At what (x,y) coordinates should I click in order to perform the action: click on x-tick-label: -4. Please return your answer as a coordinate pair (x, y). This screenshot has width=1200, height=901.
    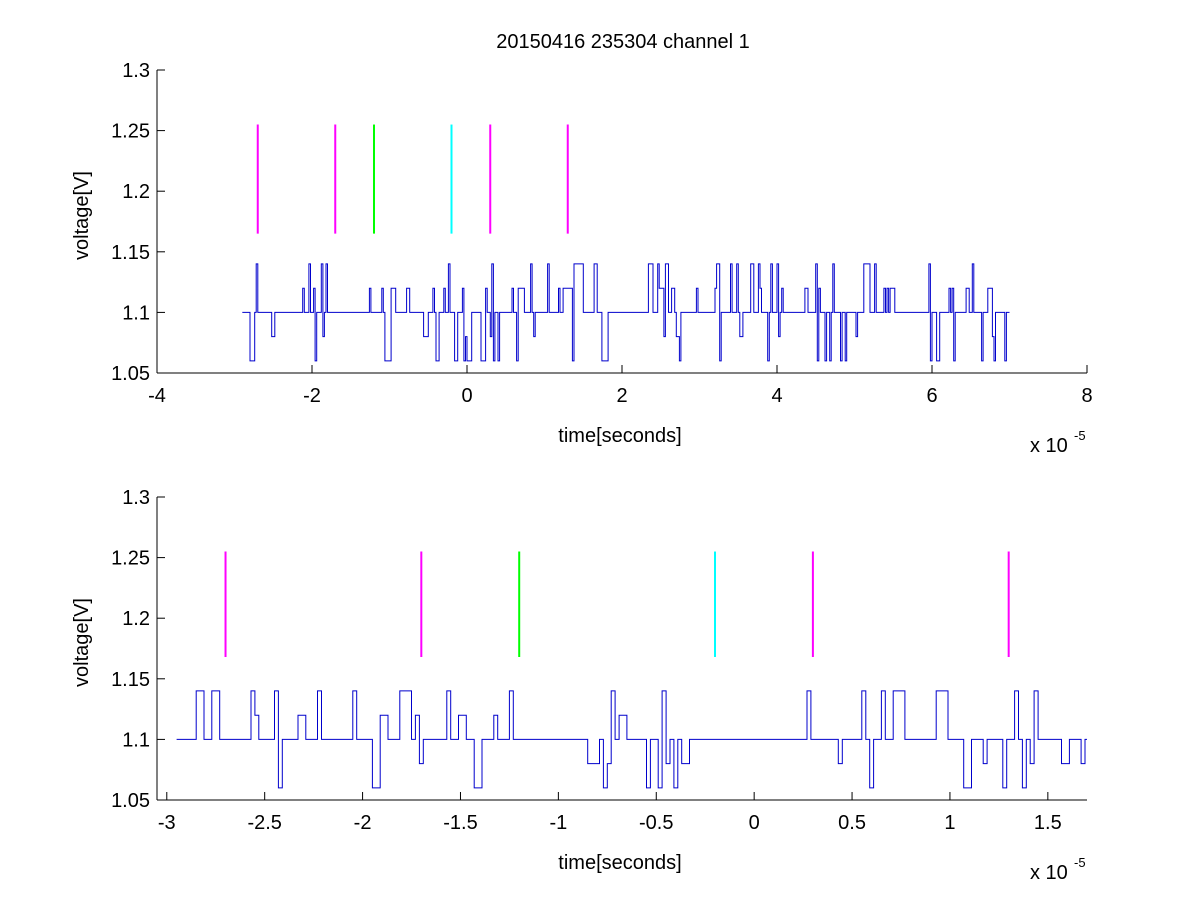
    Looking at the image, I should click on (157, 396).